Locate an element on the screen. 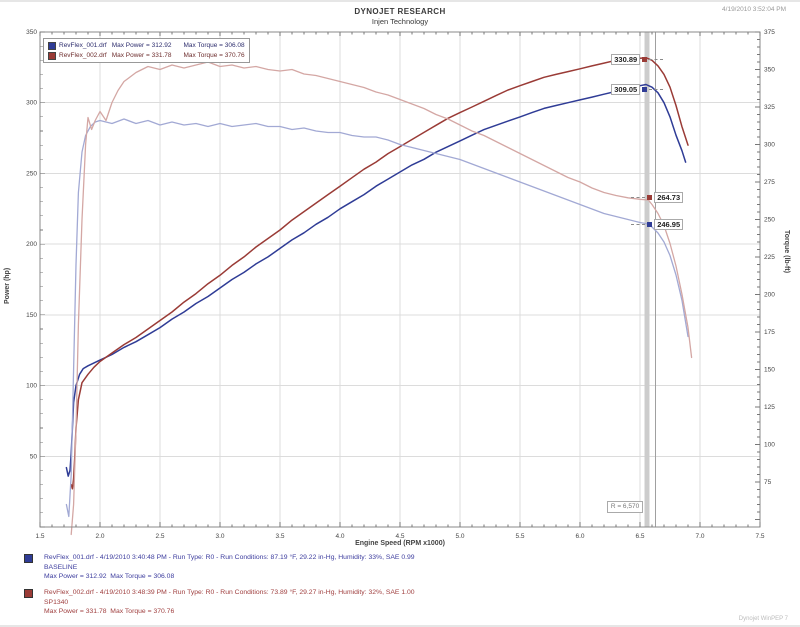 The image size is (800, 627). y-right-axis-title: Torque (lb-ft) is located at coordinates (786, 252).